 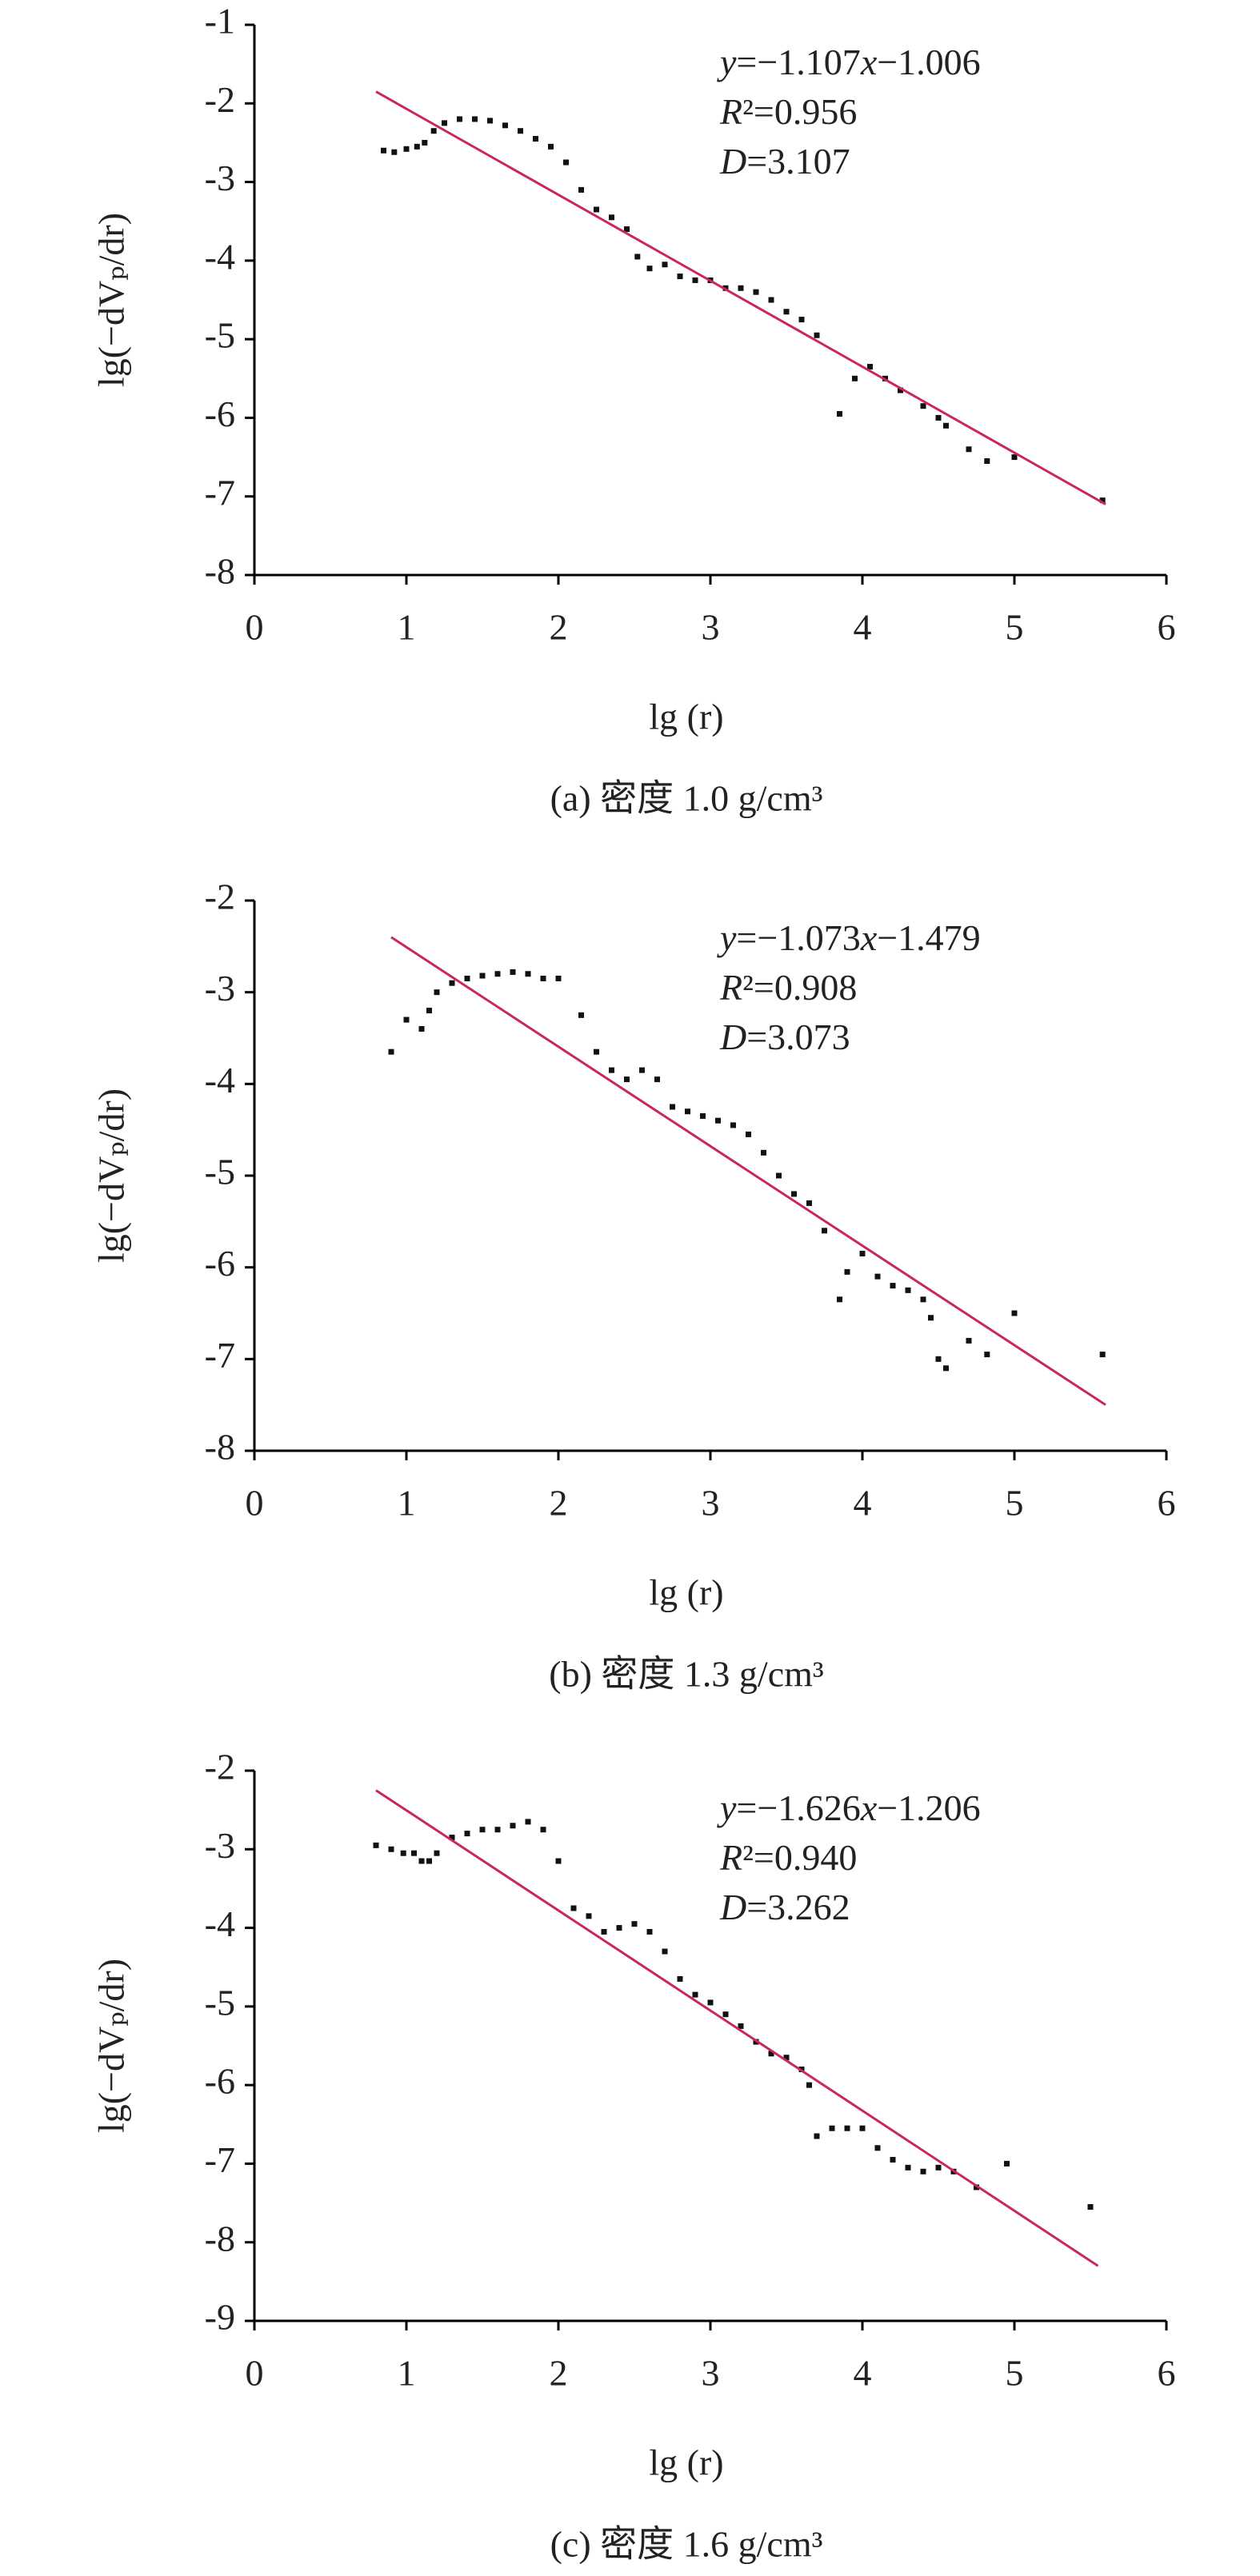 What do you see at coordinates (788, 988) in the screenshot?
I see `annotation: R²=0.908` at bounding box center [788, 988].